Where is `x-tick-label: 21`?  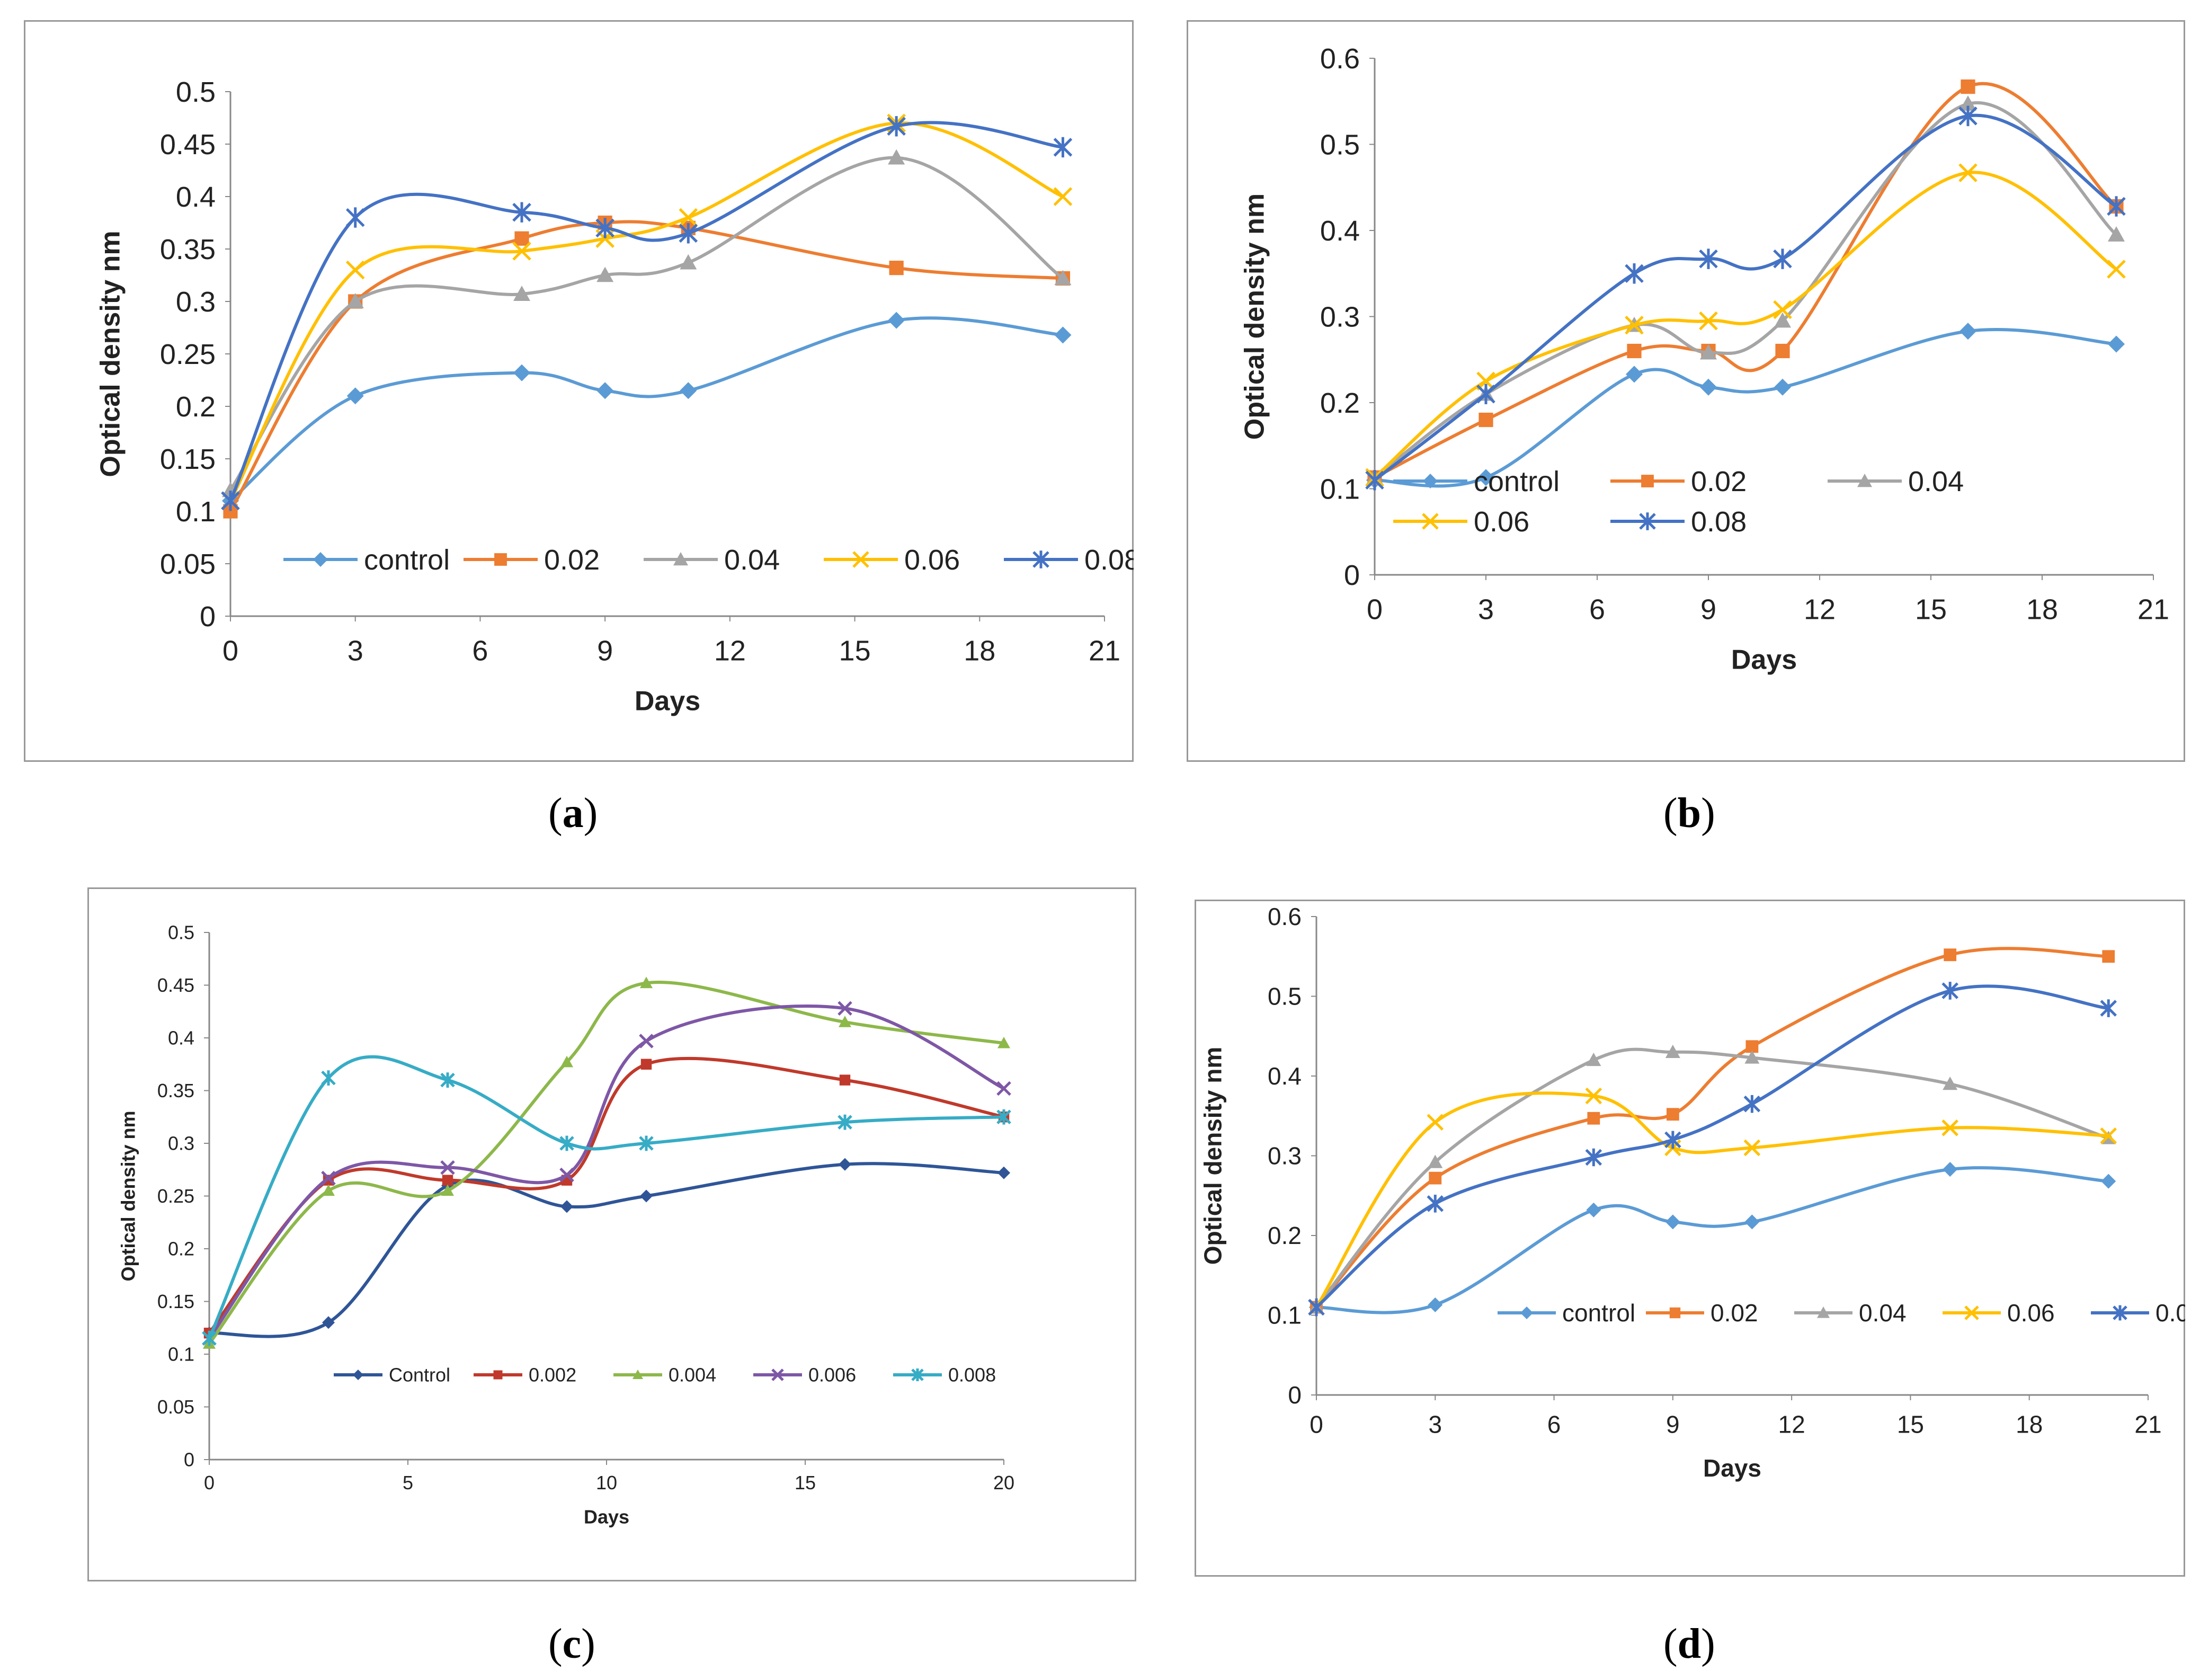
x-tick-label: 21 is located at coordinates (2153, 610).